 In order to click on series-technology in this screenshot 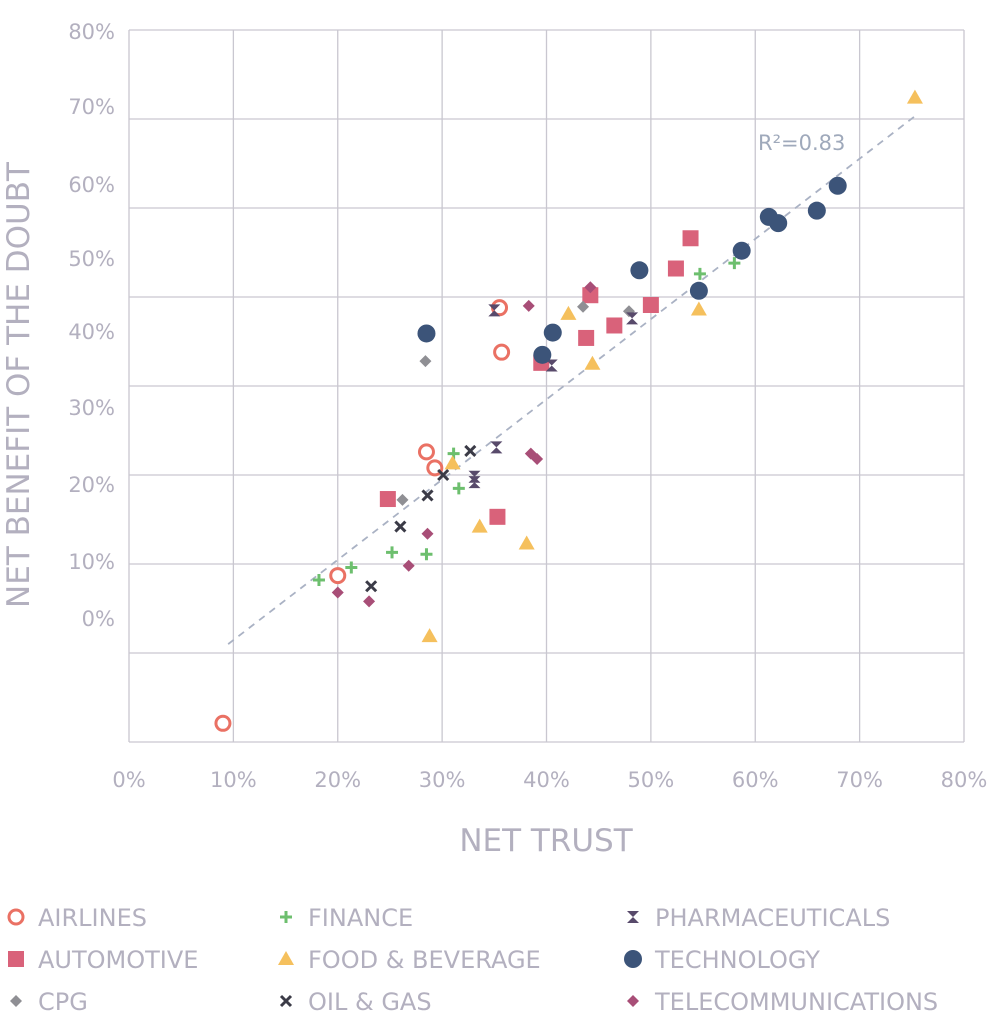, I will do `click(632, 270)`.